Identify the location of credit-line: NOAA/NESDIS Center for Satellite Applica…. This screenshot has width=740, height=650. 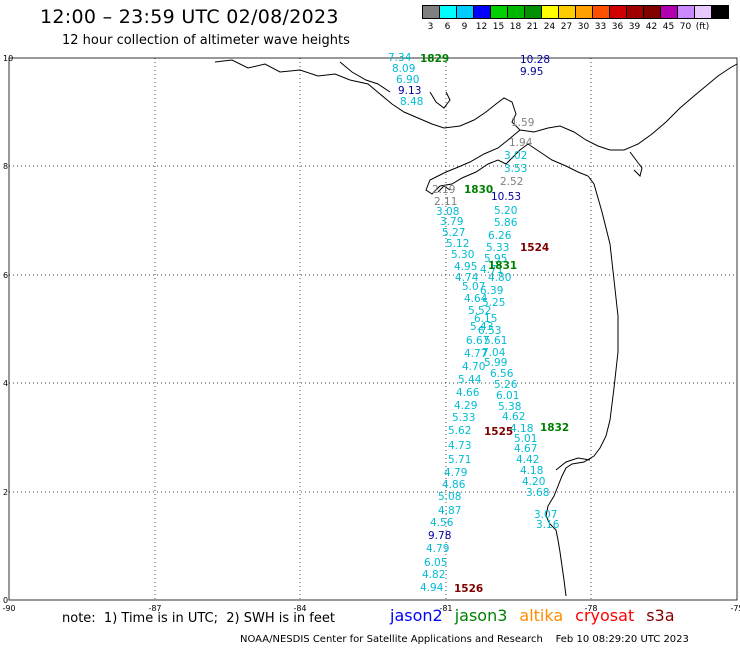
(464, 639).